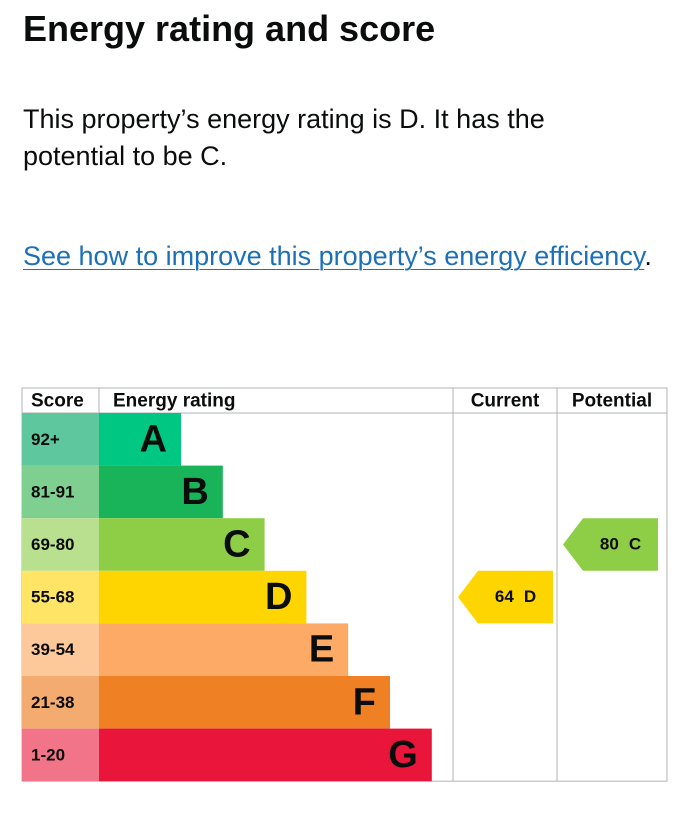 Image resolution: width=683 pixels, height=822 pixels. What do you see at coordinates (635, 544) in the screenshot?
I see `potential-letter: C` at bounding box center [635, 544].